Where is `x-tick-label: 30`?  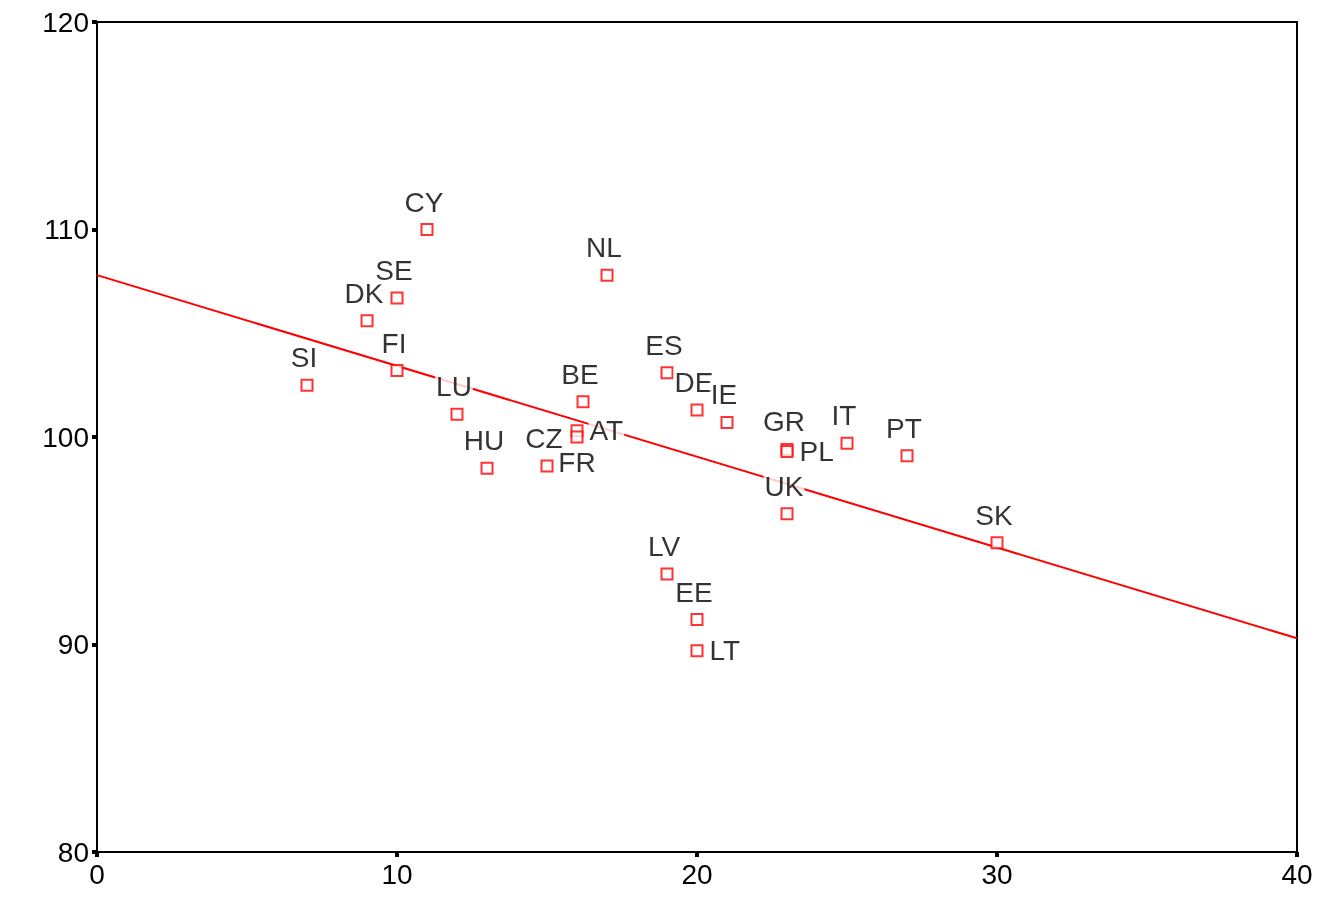
x-tick-label: 30 is located at coordinates (997, 874).